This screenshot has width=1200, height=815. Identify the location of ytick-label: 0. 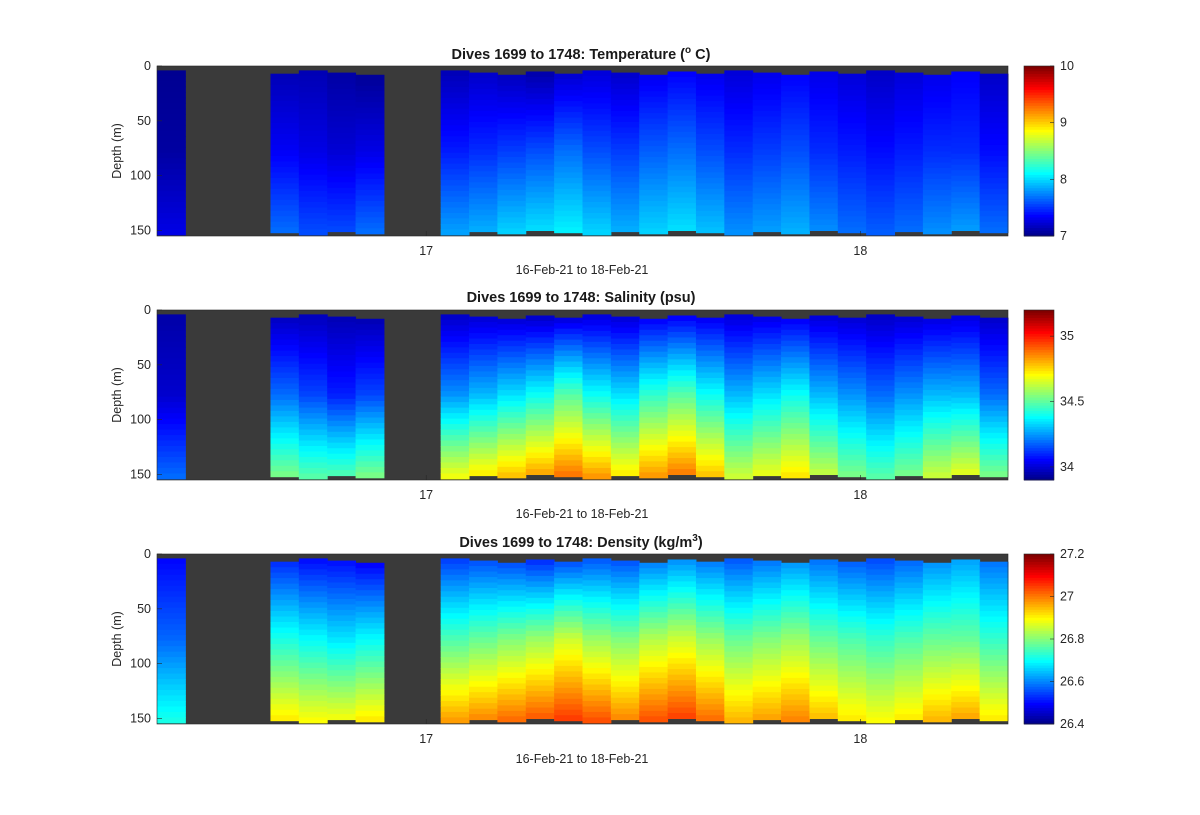
(147, 66).